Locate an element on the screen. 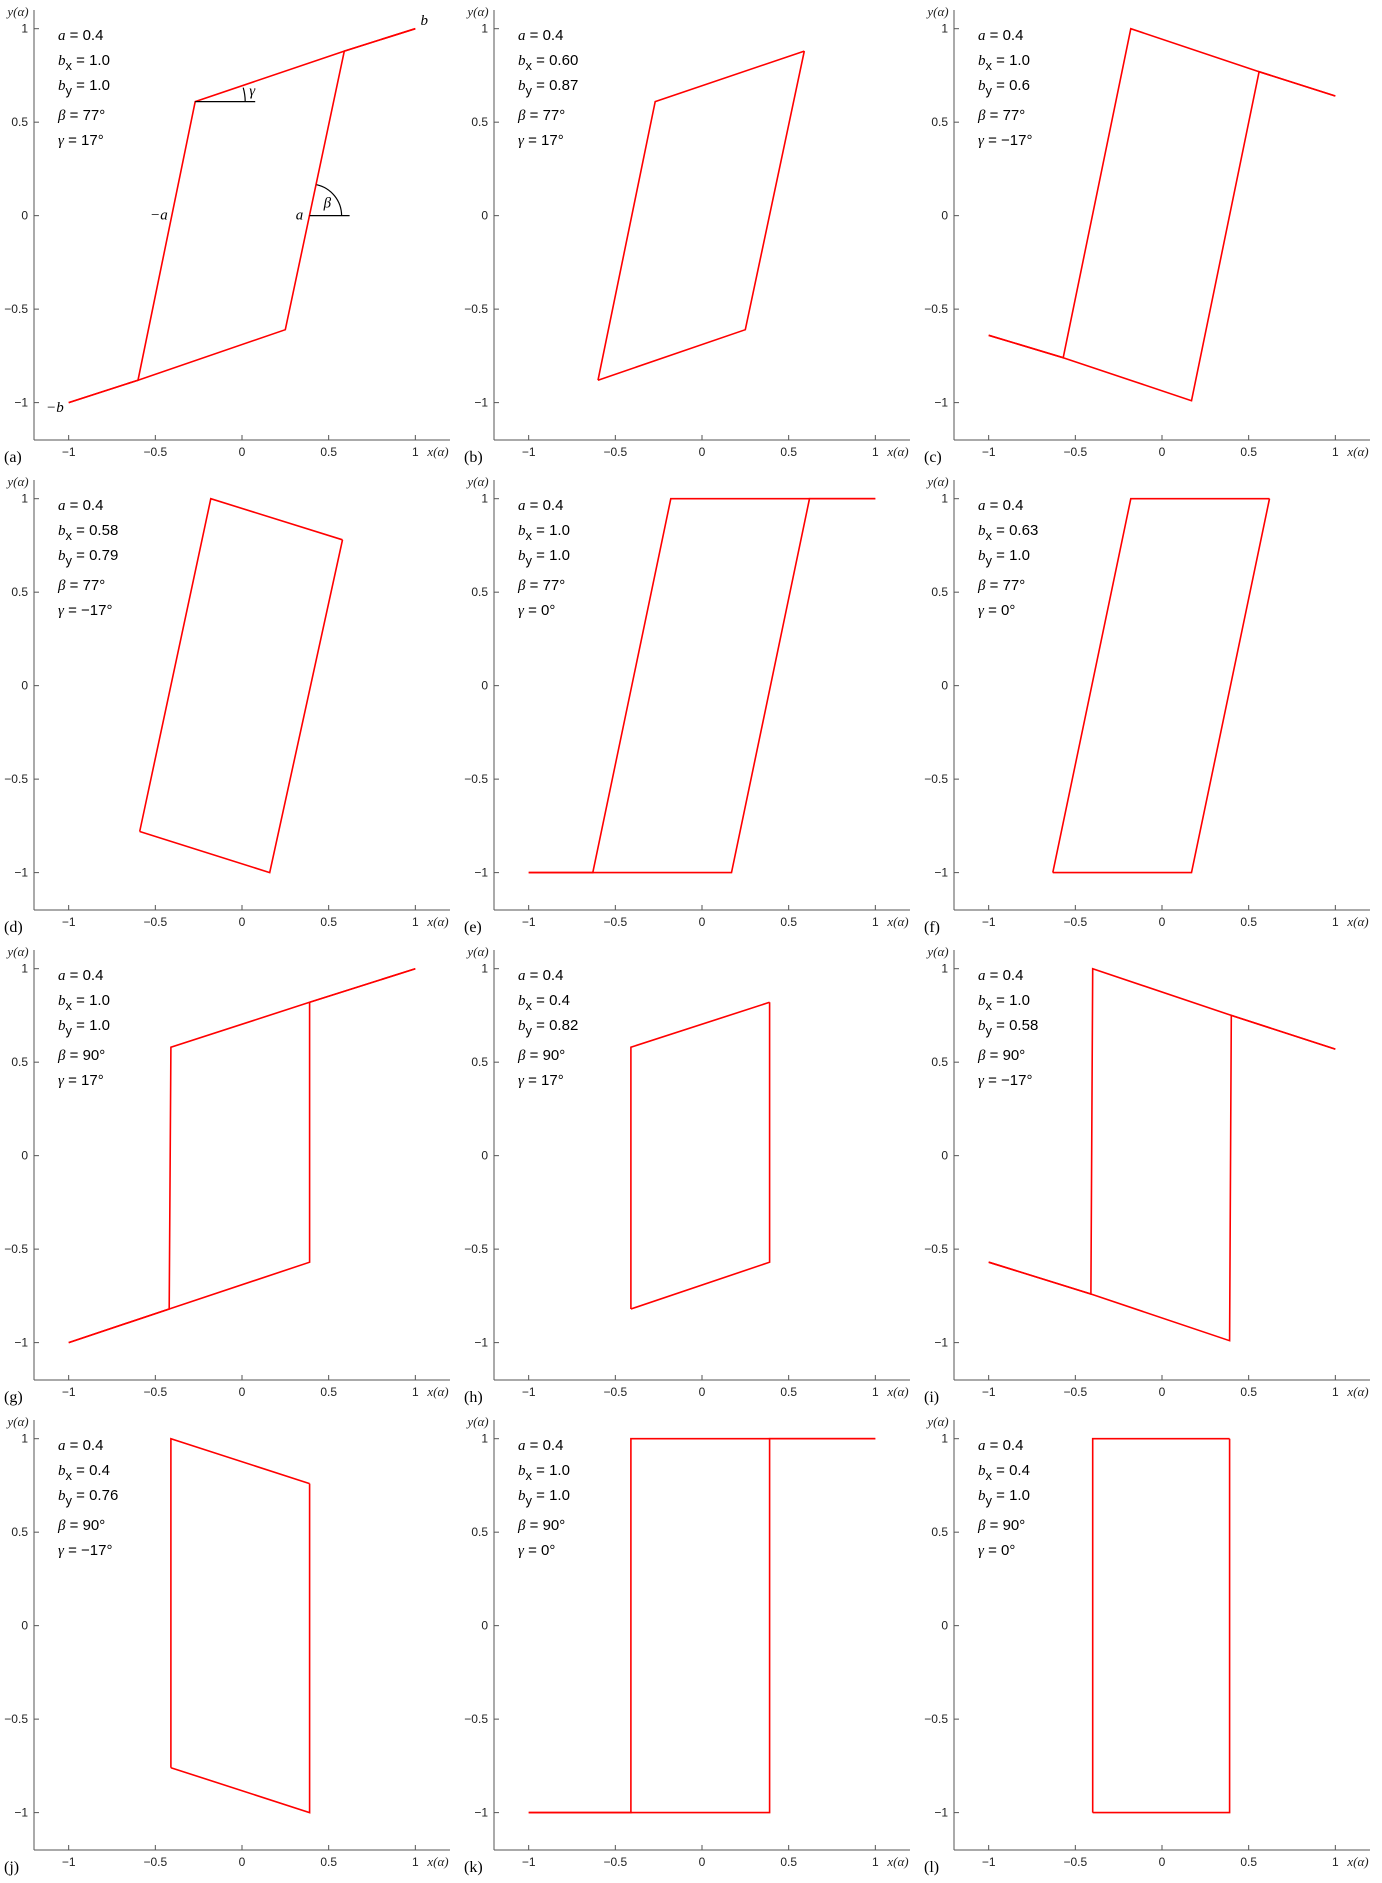  param-bx: bx = 0.4 is located at coordinates (84, 1472).